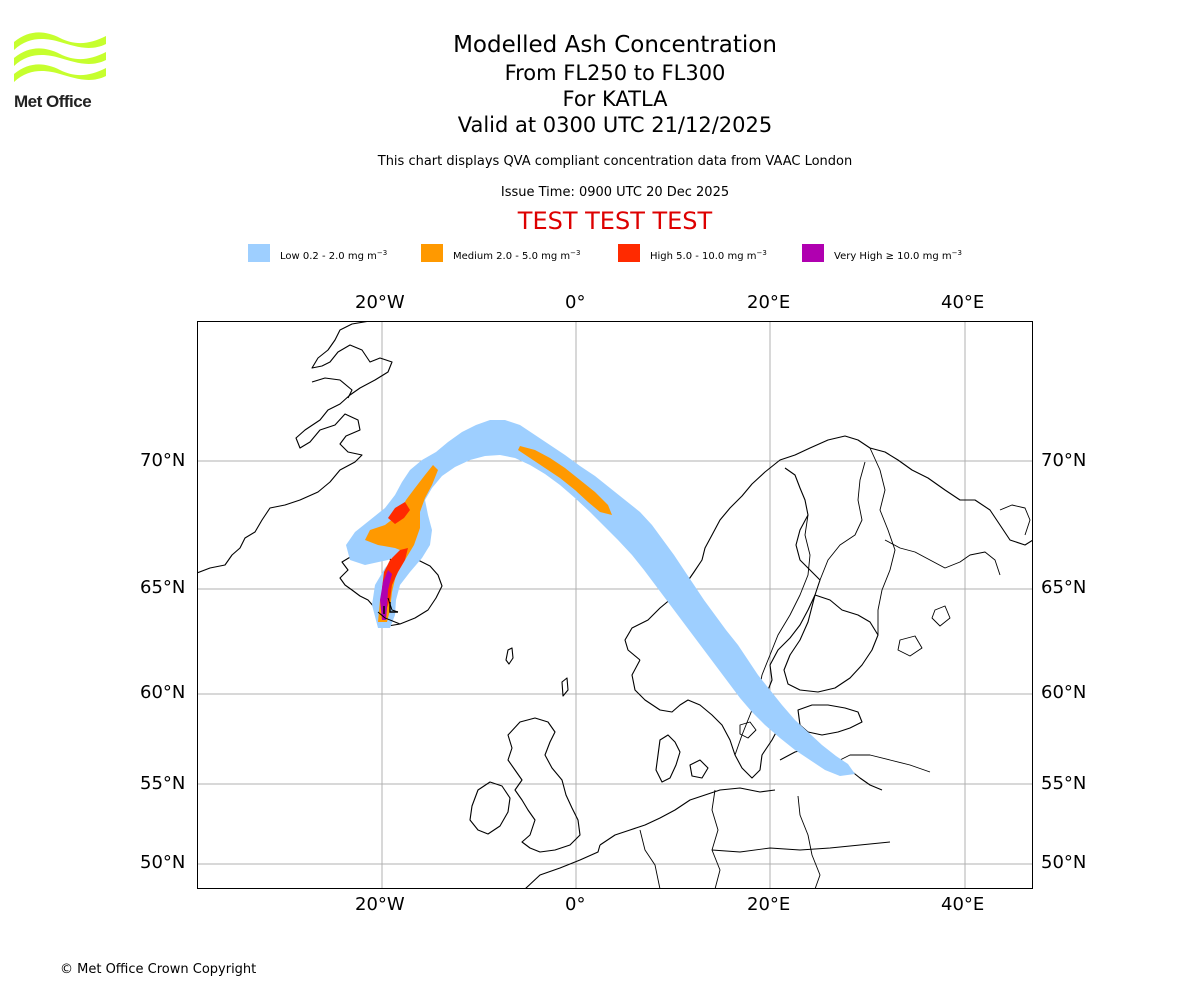  Describe the element at coordinates (295, 447) in the screenshot. I see `coast-greenland` at that location.